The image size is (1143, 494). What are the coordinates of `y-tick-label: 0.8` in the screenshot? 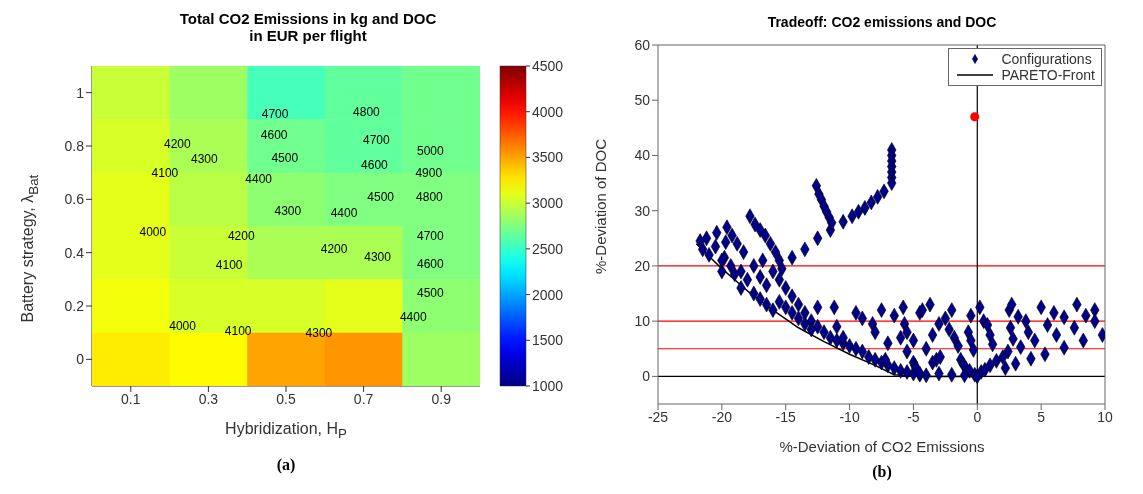 It's located at (74, 145).